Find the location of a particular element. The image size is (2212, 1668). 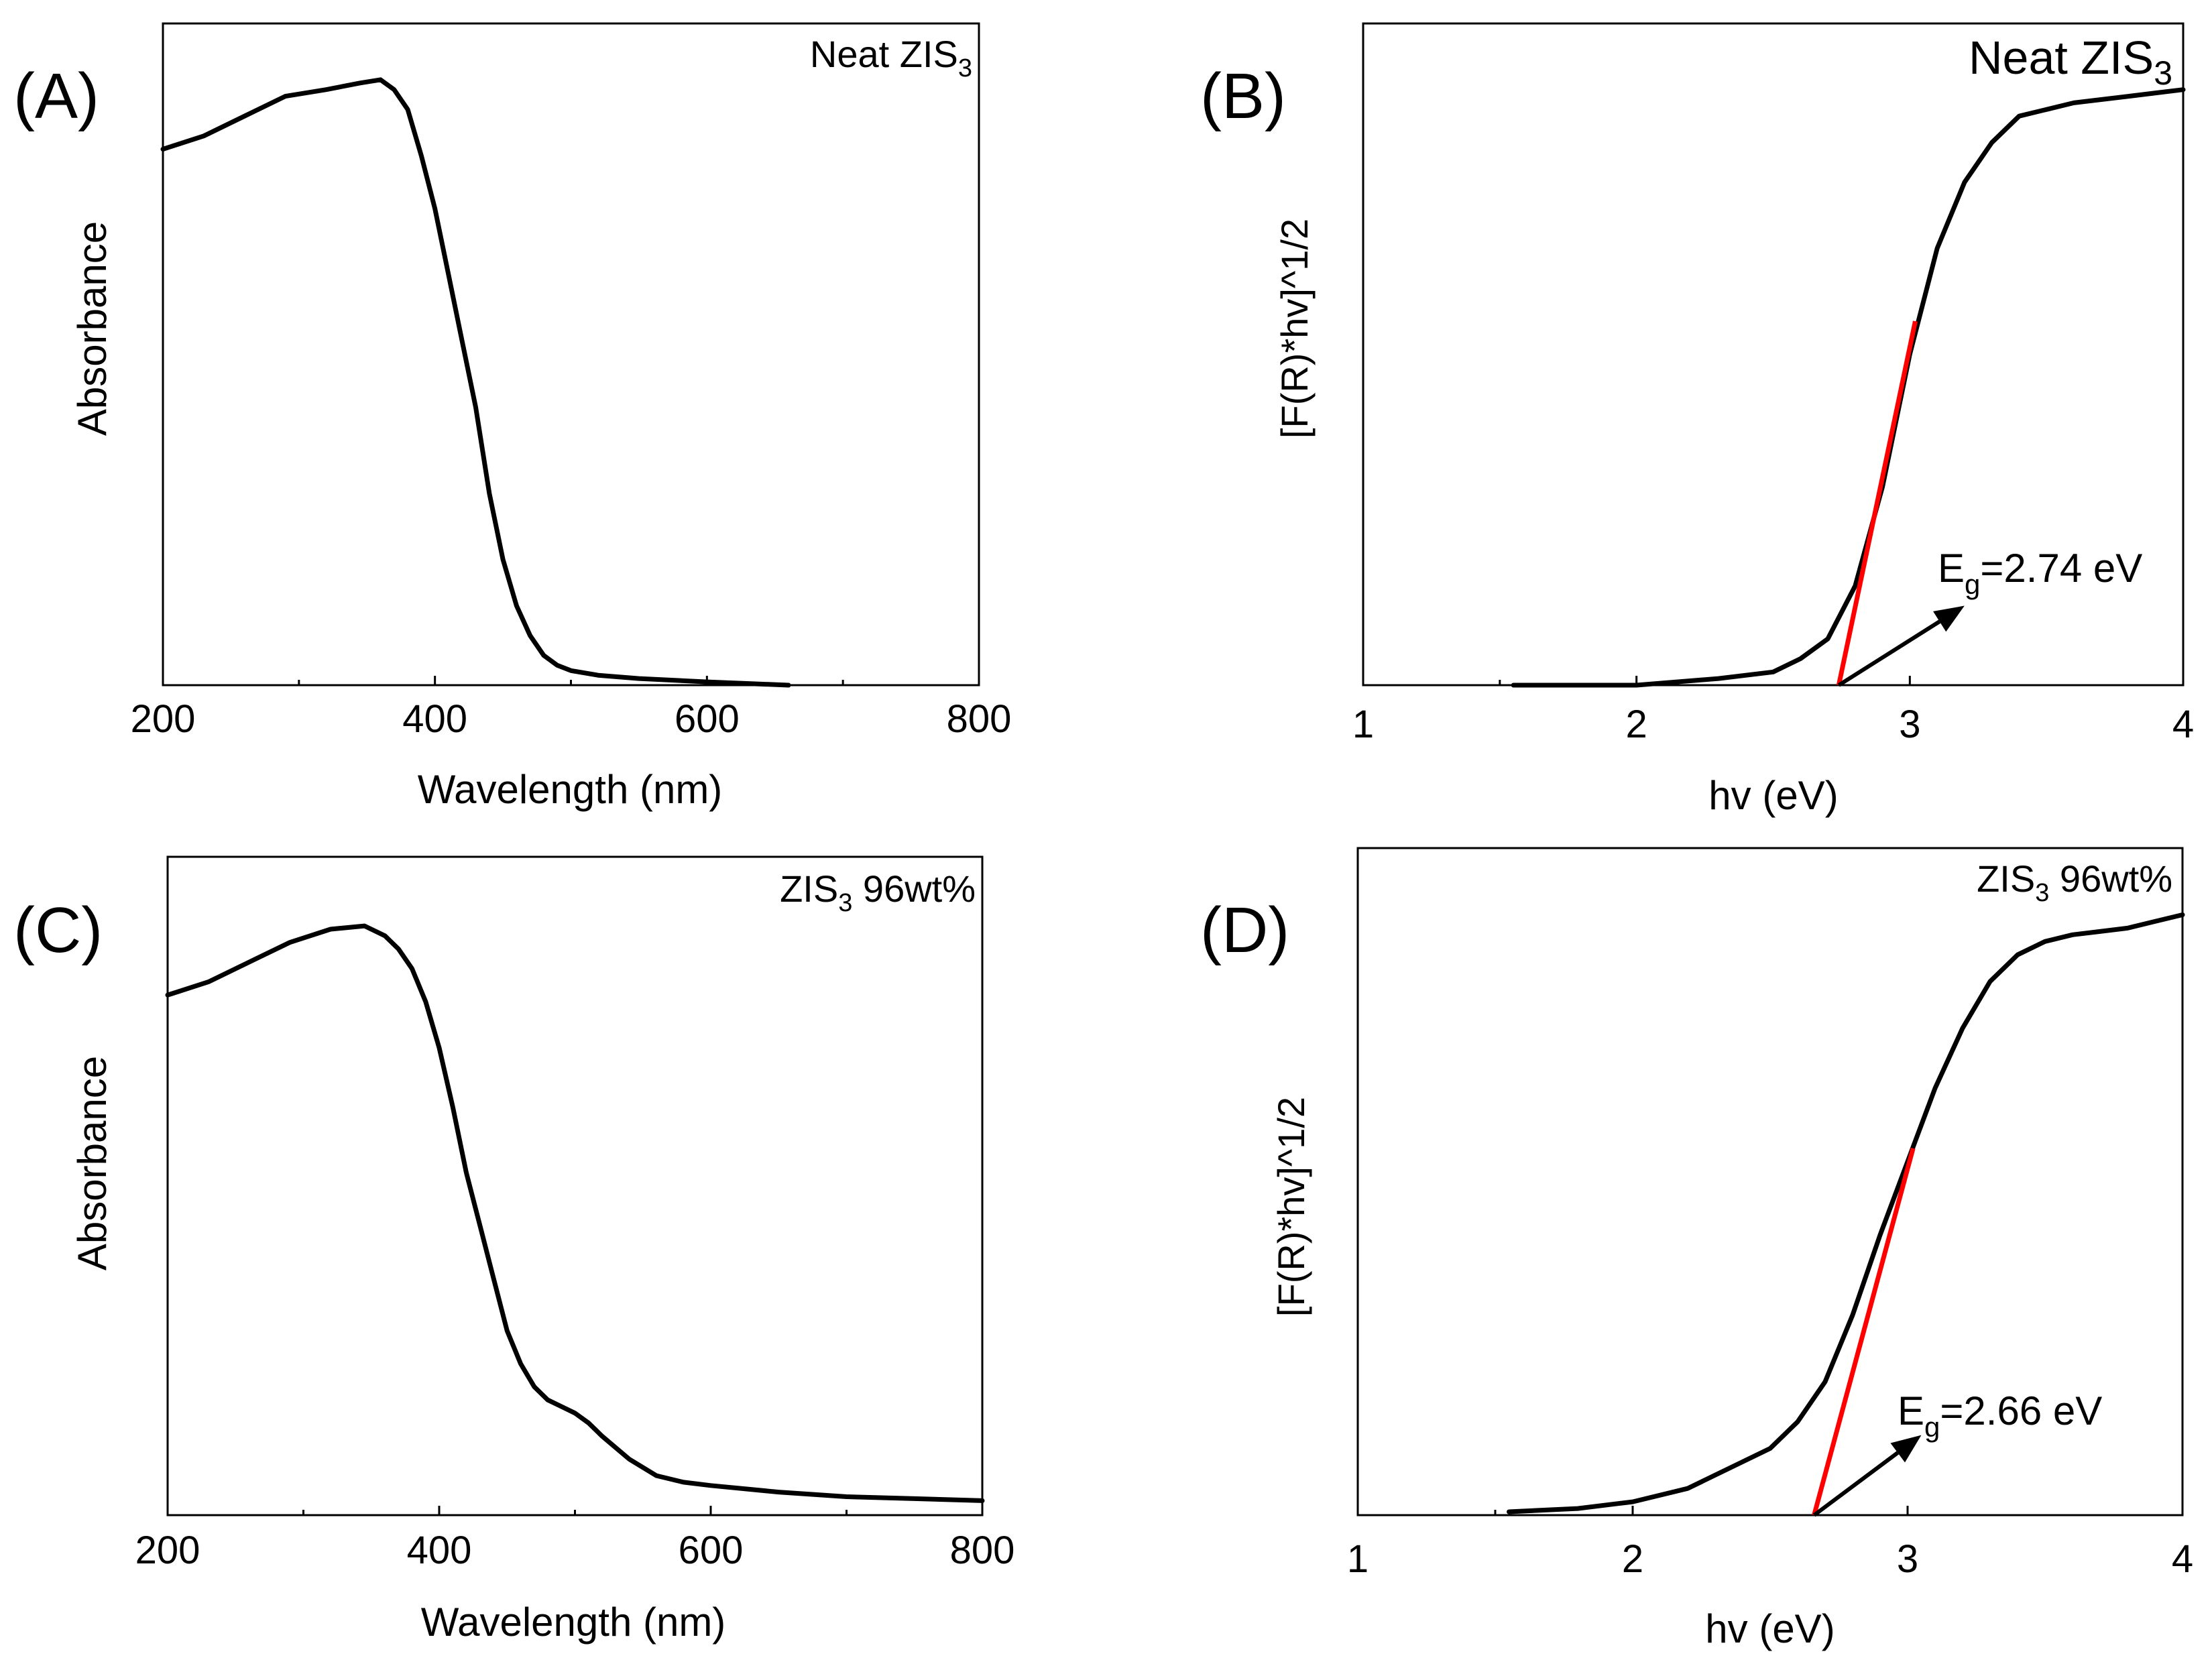

panel-b-label: (B) is located at coordinates (1243, 96).